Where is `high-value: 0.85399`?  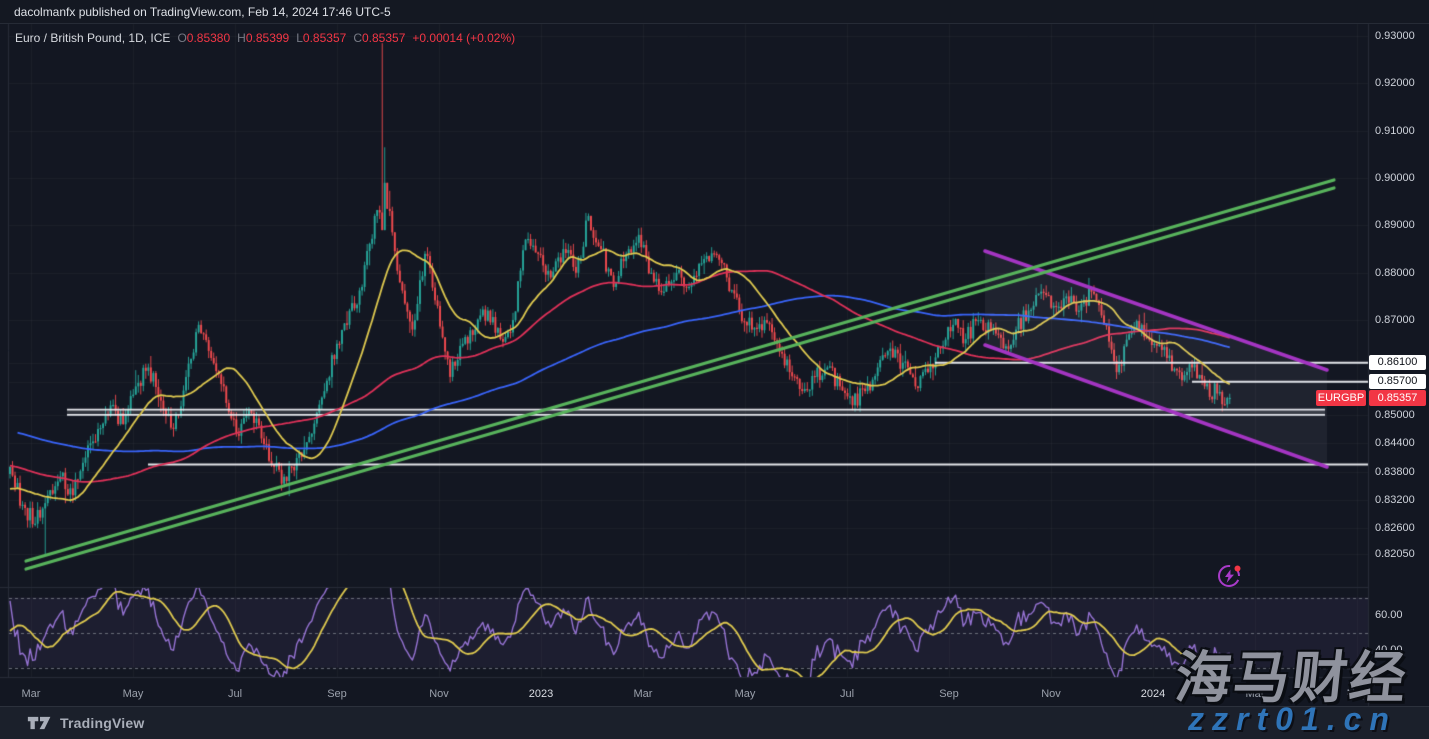
high-value: 0.85399 is located at coordinates (267, 38).